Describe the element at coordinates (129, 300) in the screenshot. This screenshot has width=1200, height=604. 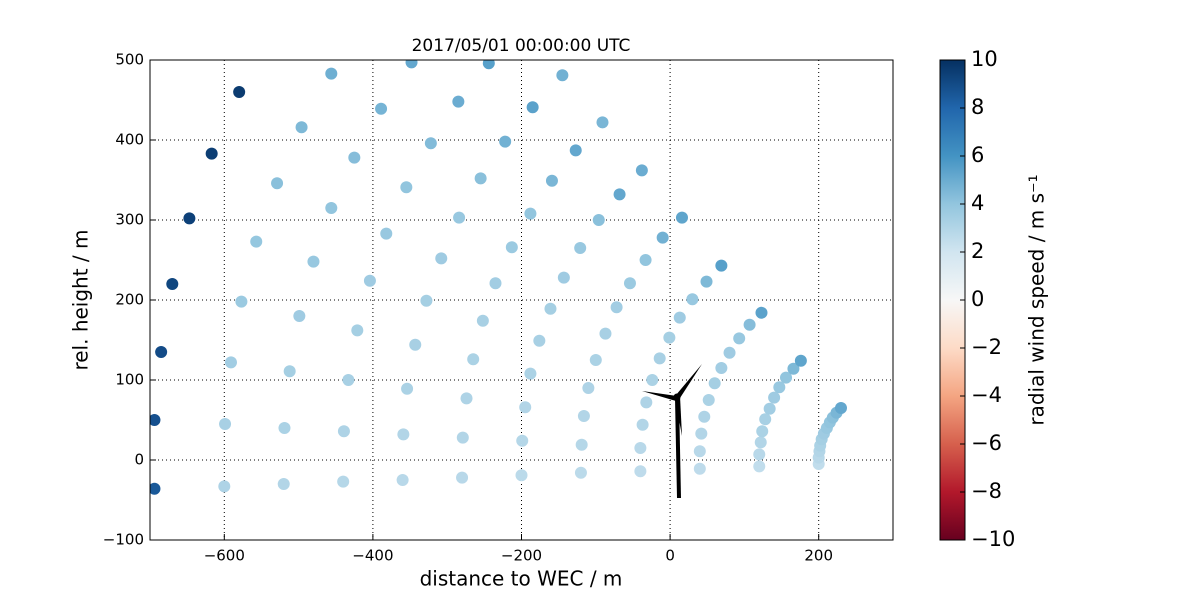
I see `y-tick-label: 200` at that location.